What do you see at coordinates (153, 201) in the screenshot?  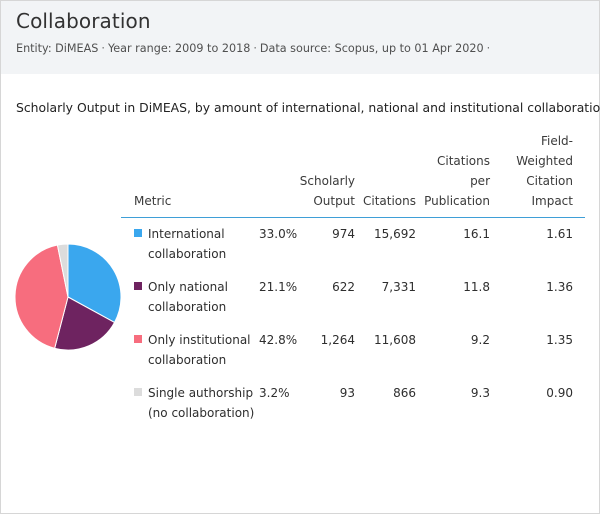 I see `col-header-metric: Metric` at bounding box center [153, 201].